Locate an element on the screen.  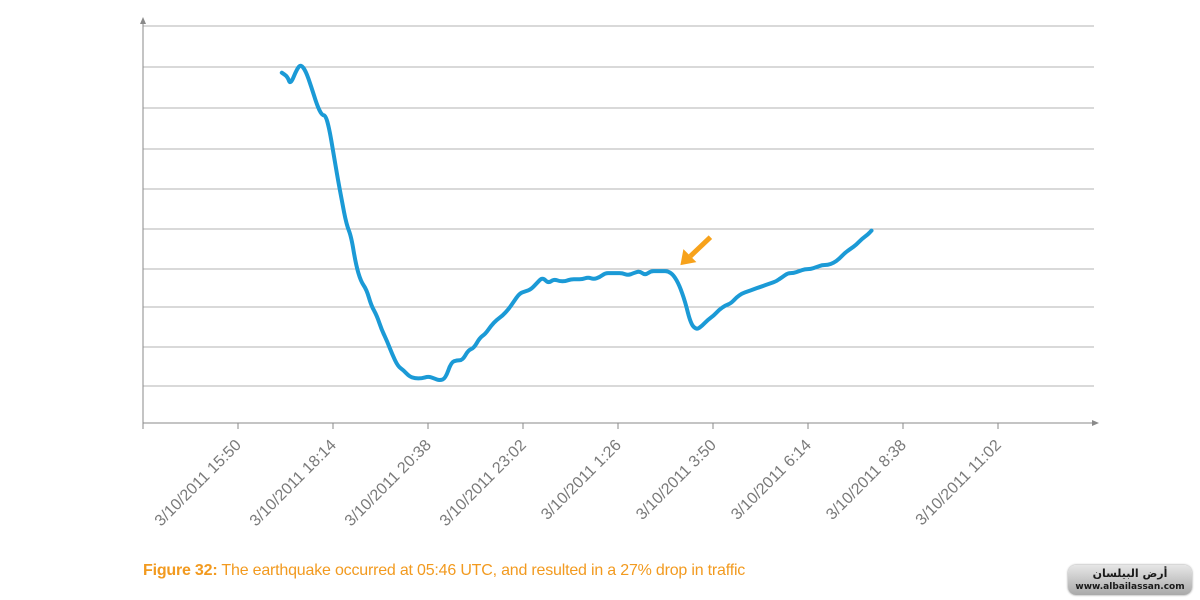
x-tick-label: 3/10/2011 3:50 is located at coordinates (676, 480).